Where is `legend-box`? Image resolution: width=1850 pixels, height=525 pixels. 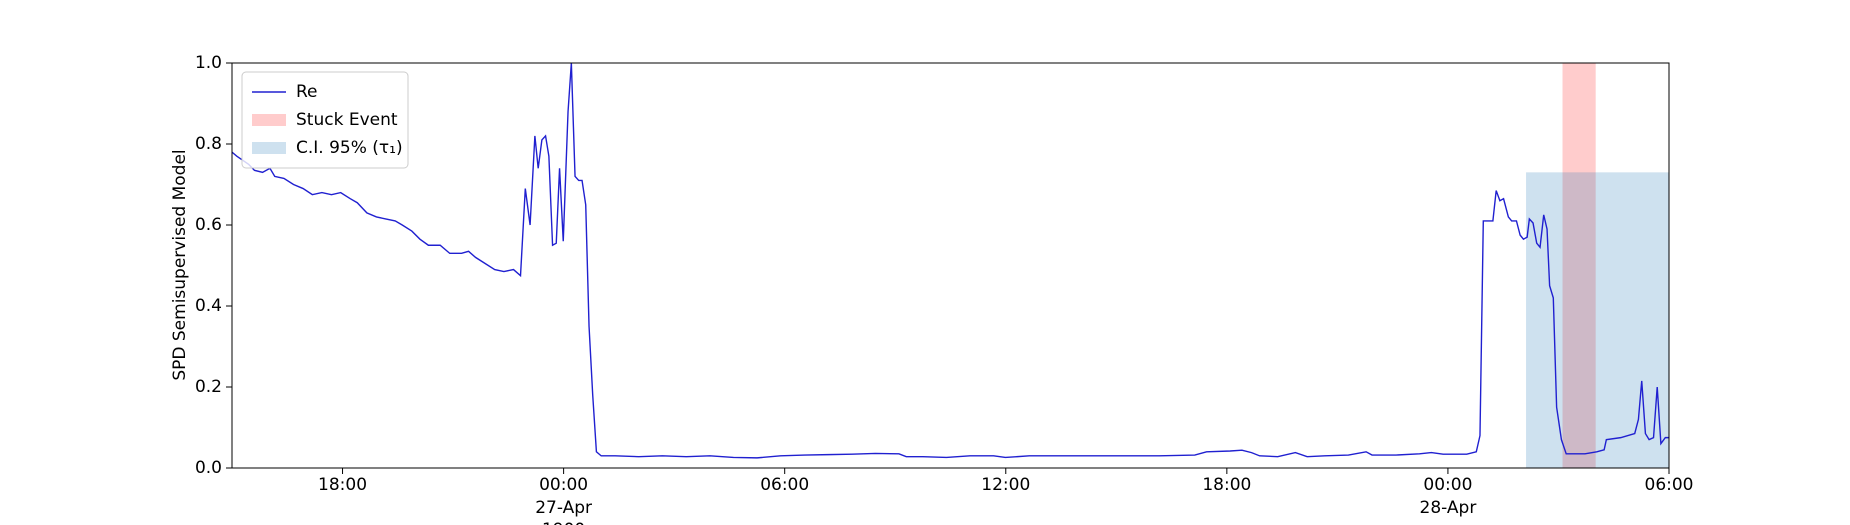 legend-box is located at coordinates (325, 120).